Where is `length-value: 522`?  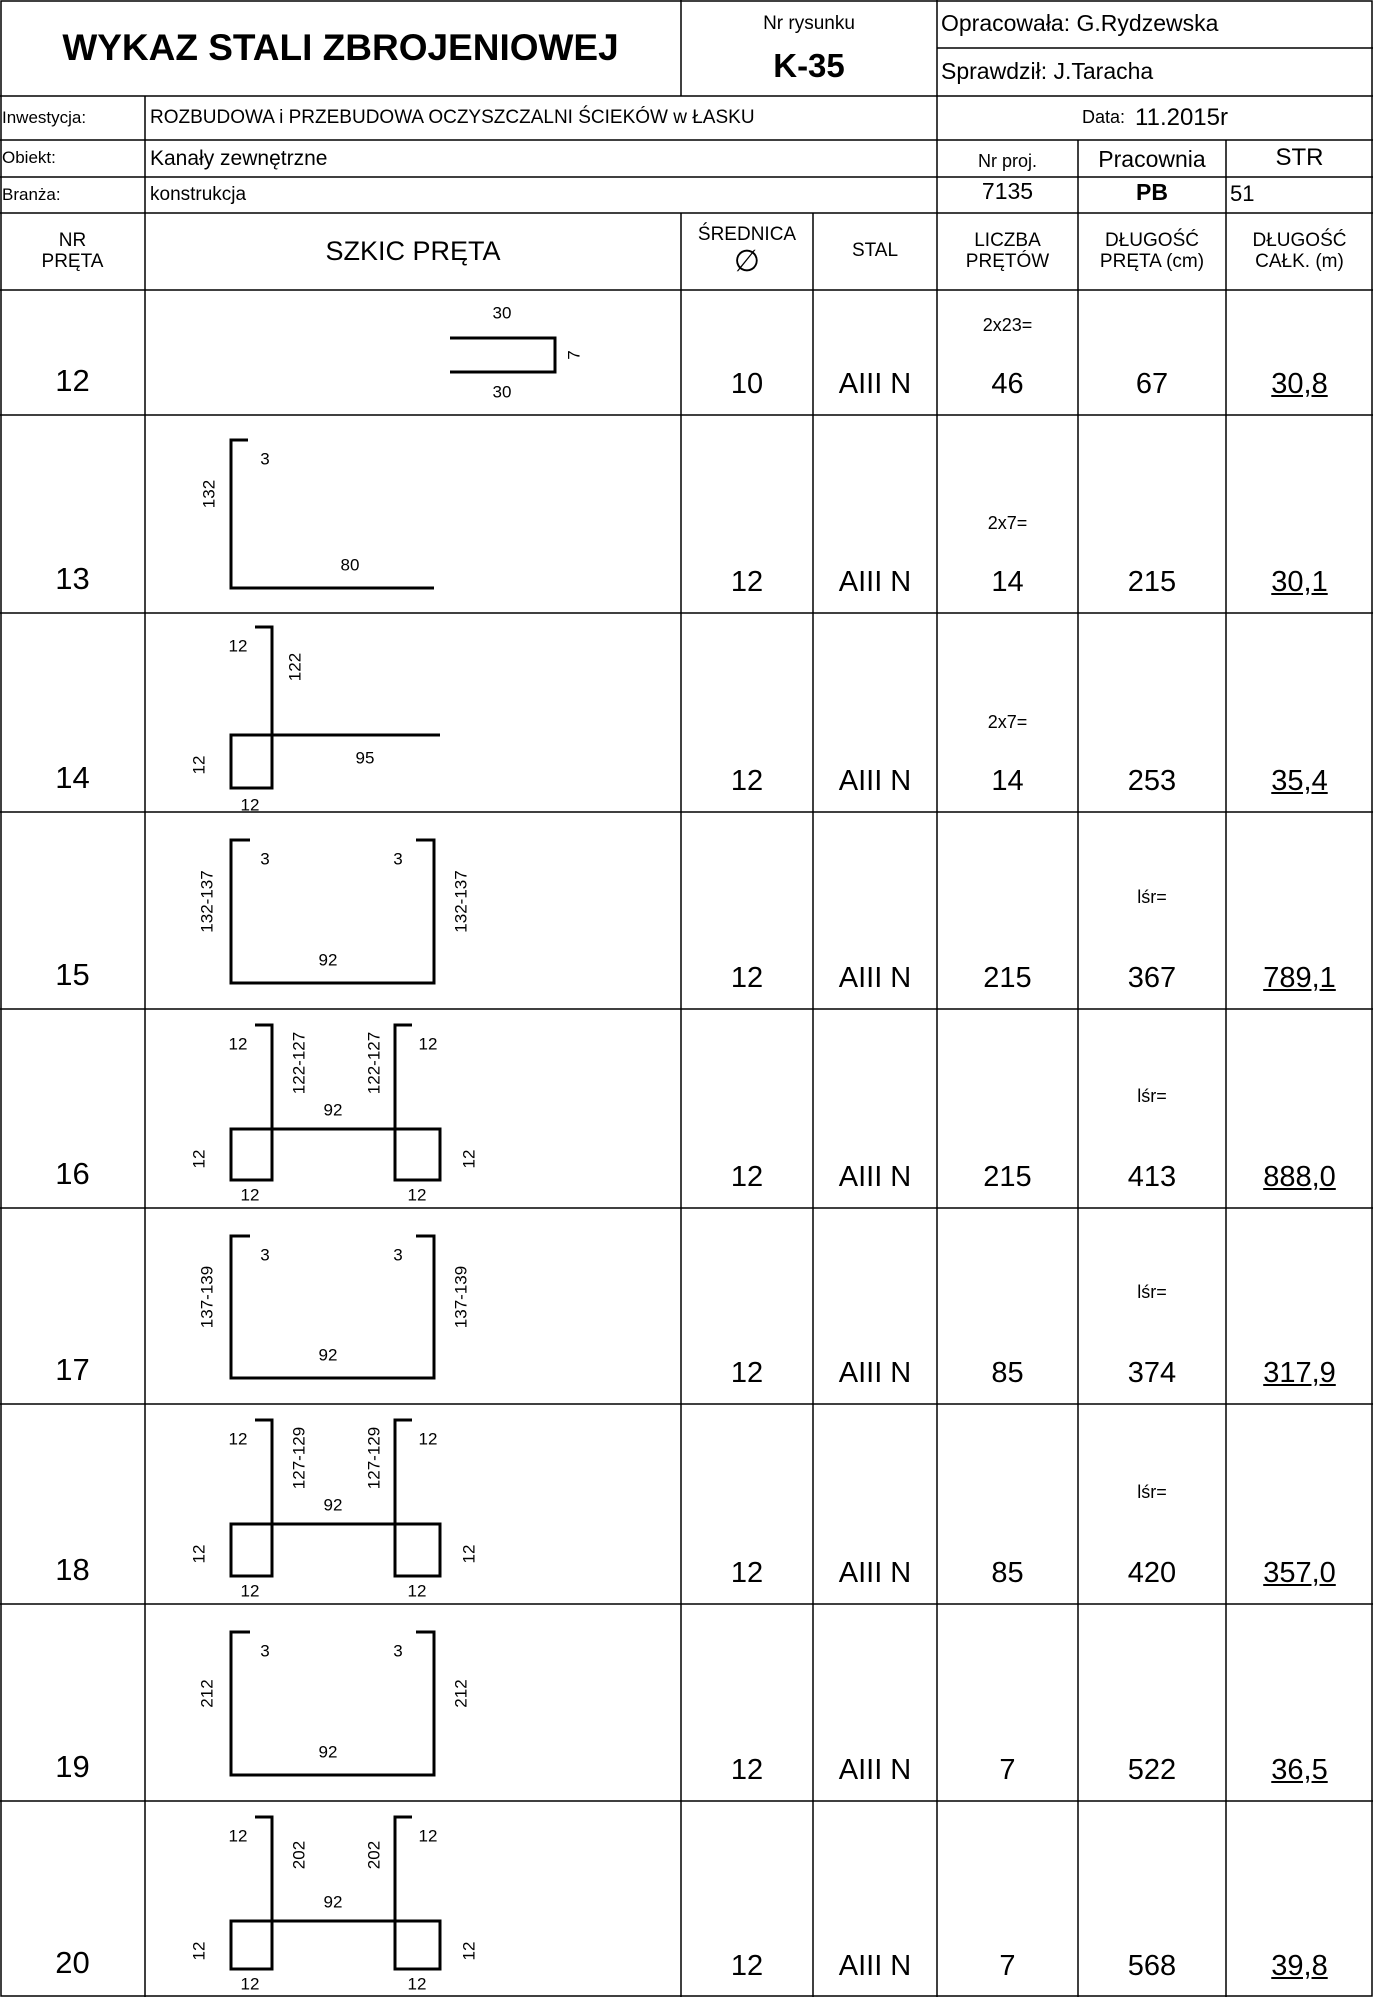 length-value: 522 is located at coordinates (1152, 1770).